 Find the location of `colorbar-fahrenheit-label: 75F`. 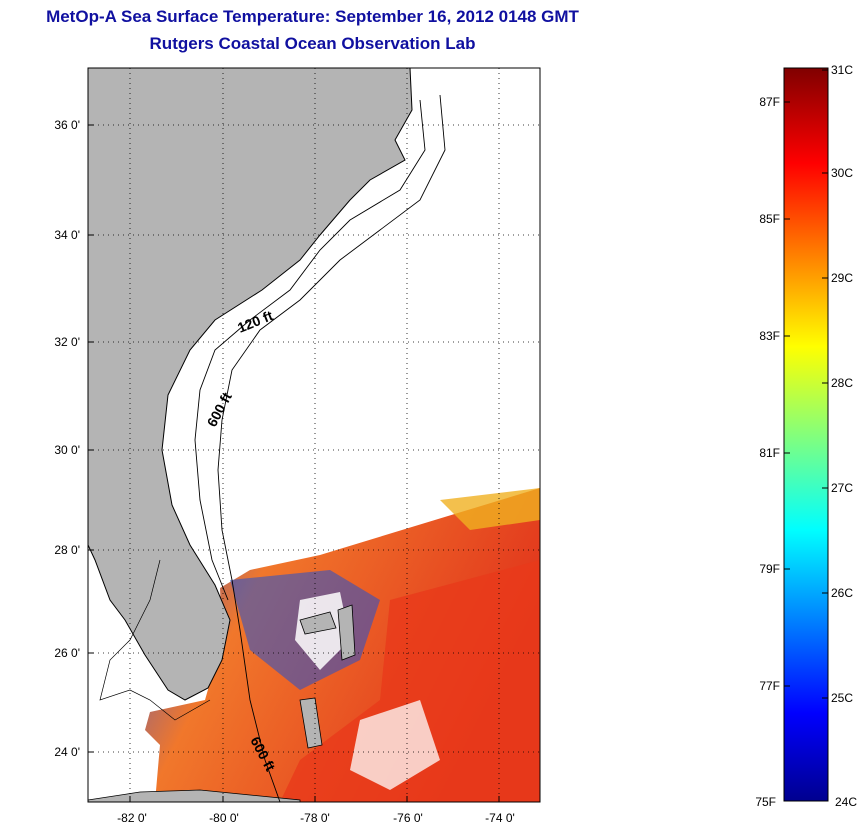

colorbar-fahrenheit-label: 75F is located at coordinates (765, 802).